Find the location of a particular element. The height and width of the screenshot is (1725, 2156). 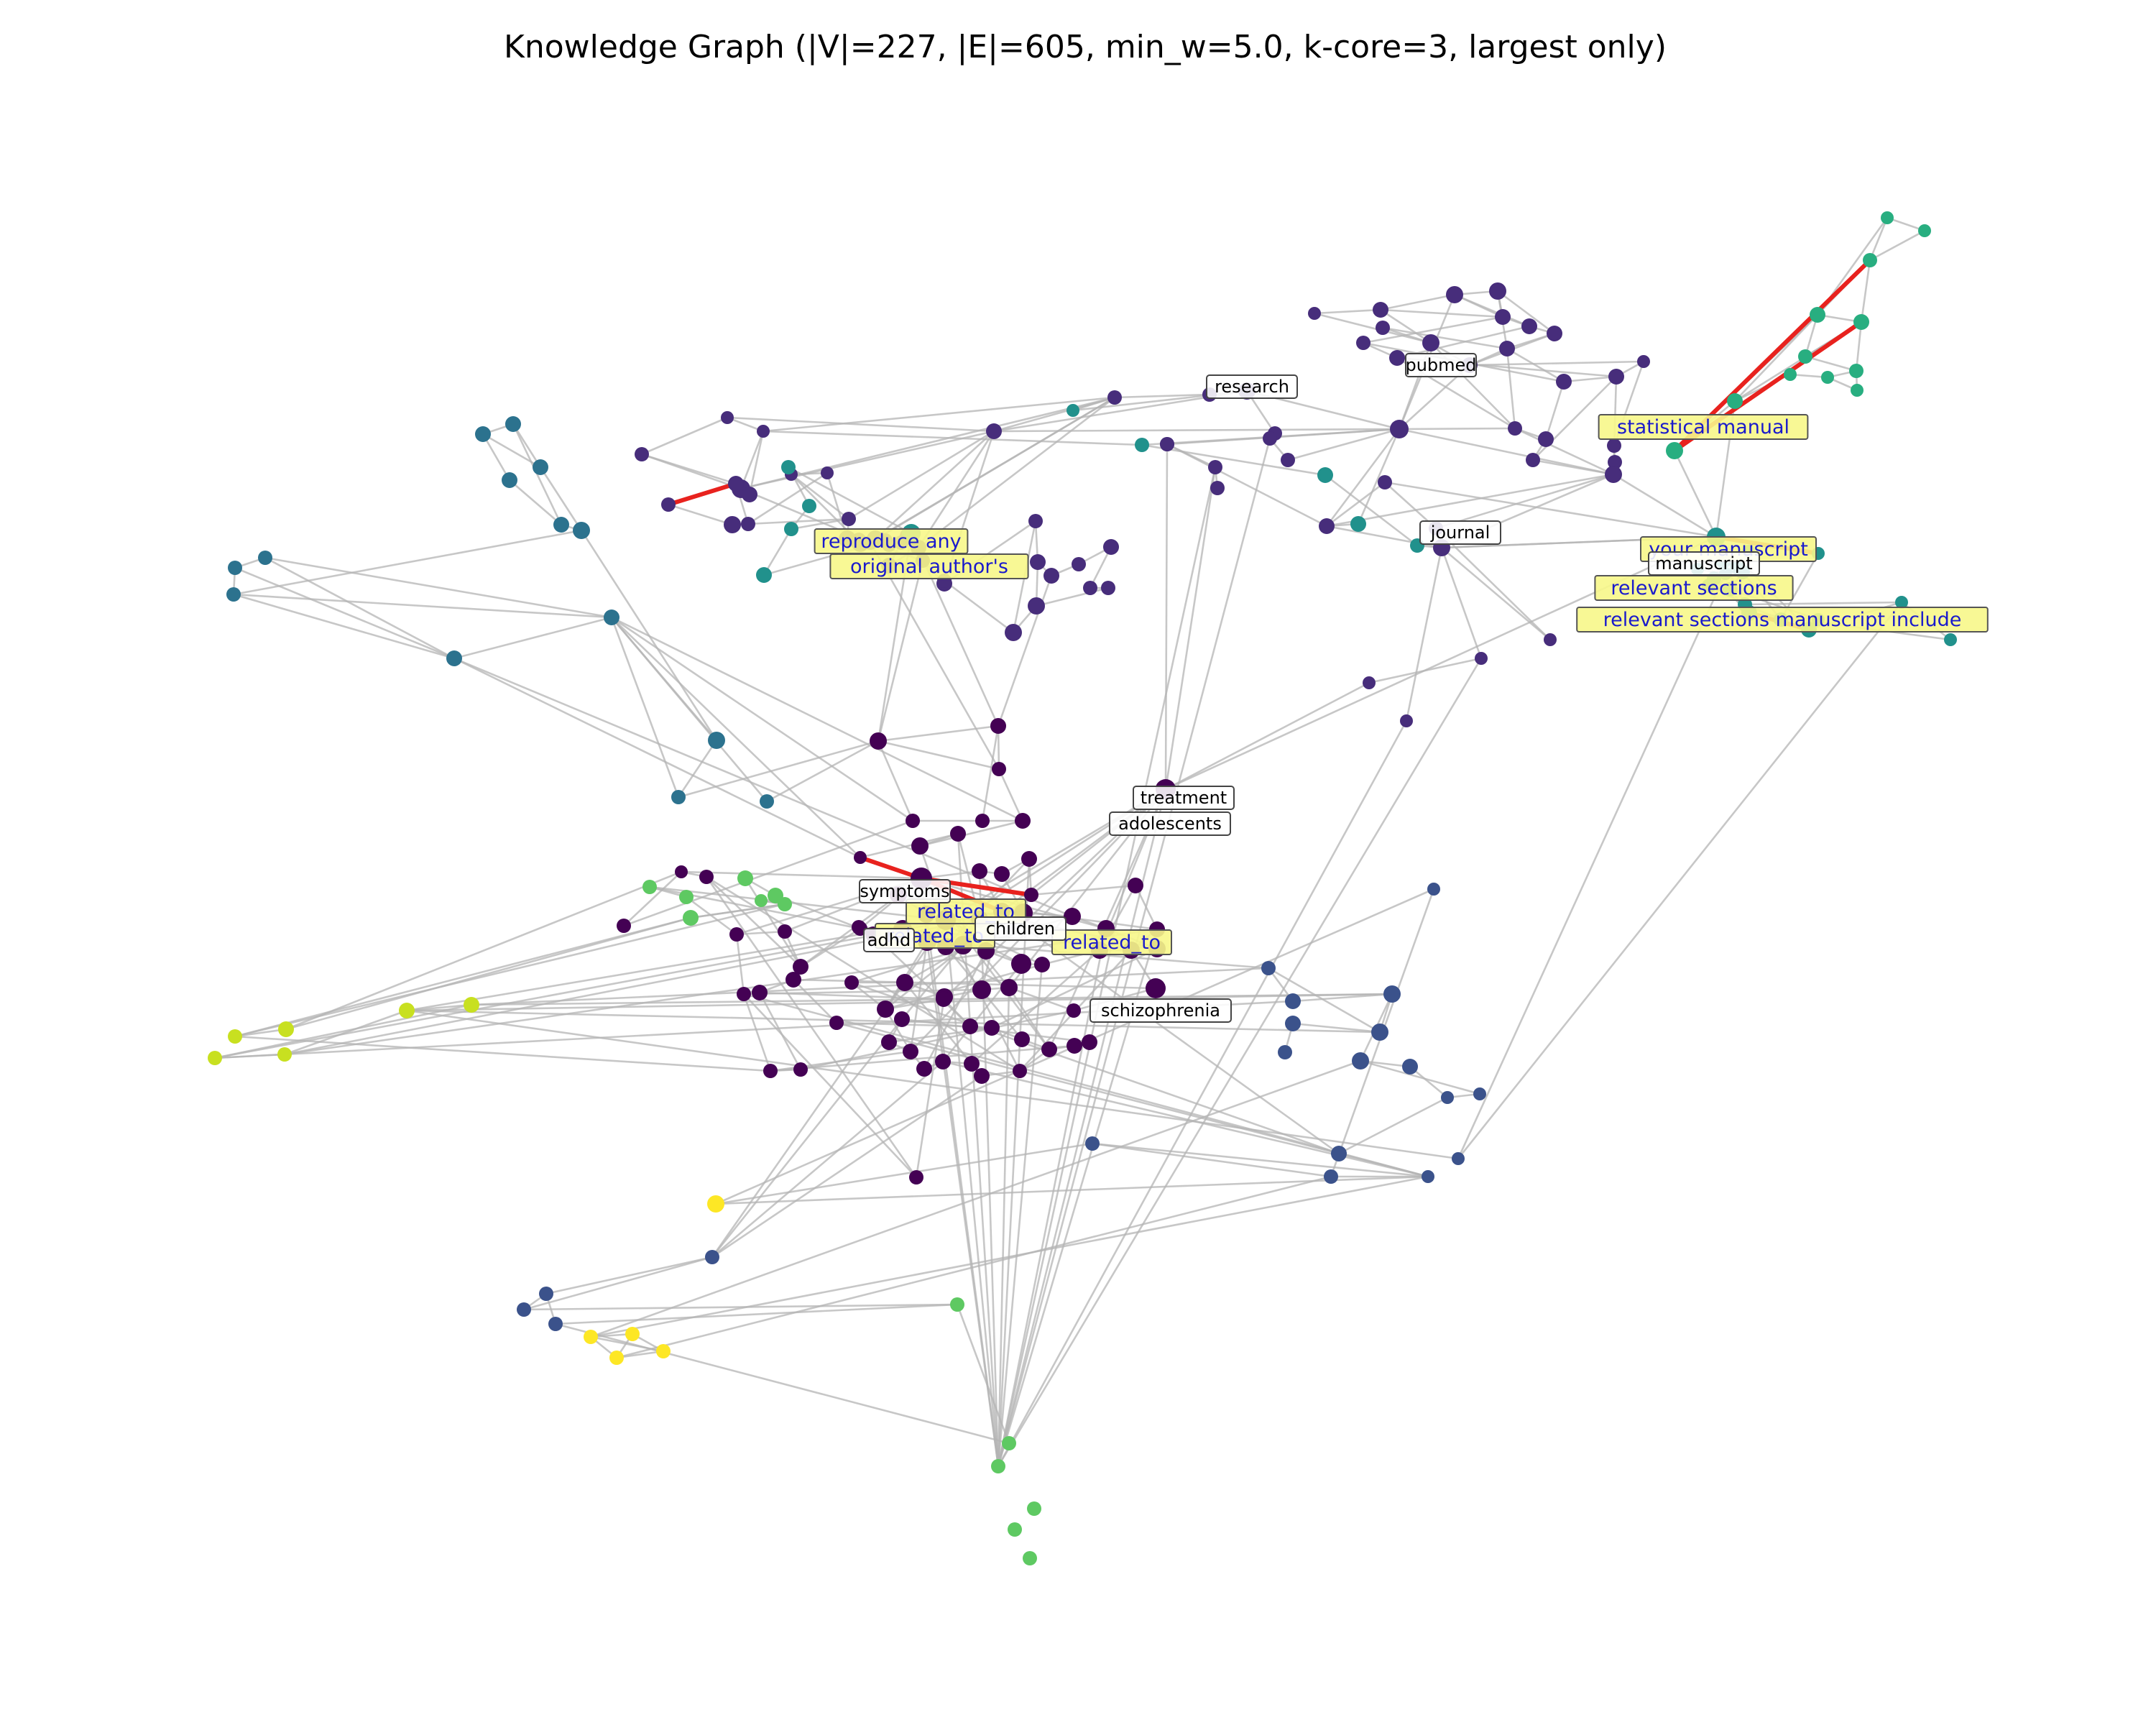

node-label-text: adolescents is located at coordinates (1170, 824).